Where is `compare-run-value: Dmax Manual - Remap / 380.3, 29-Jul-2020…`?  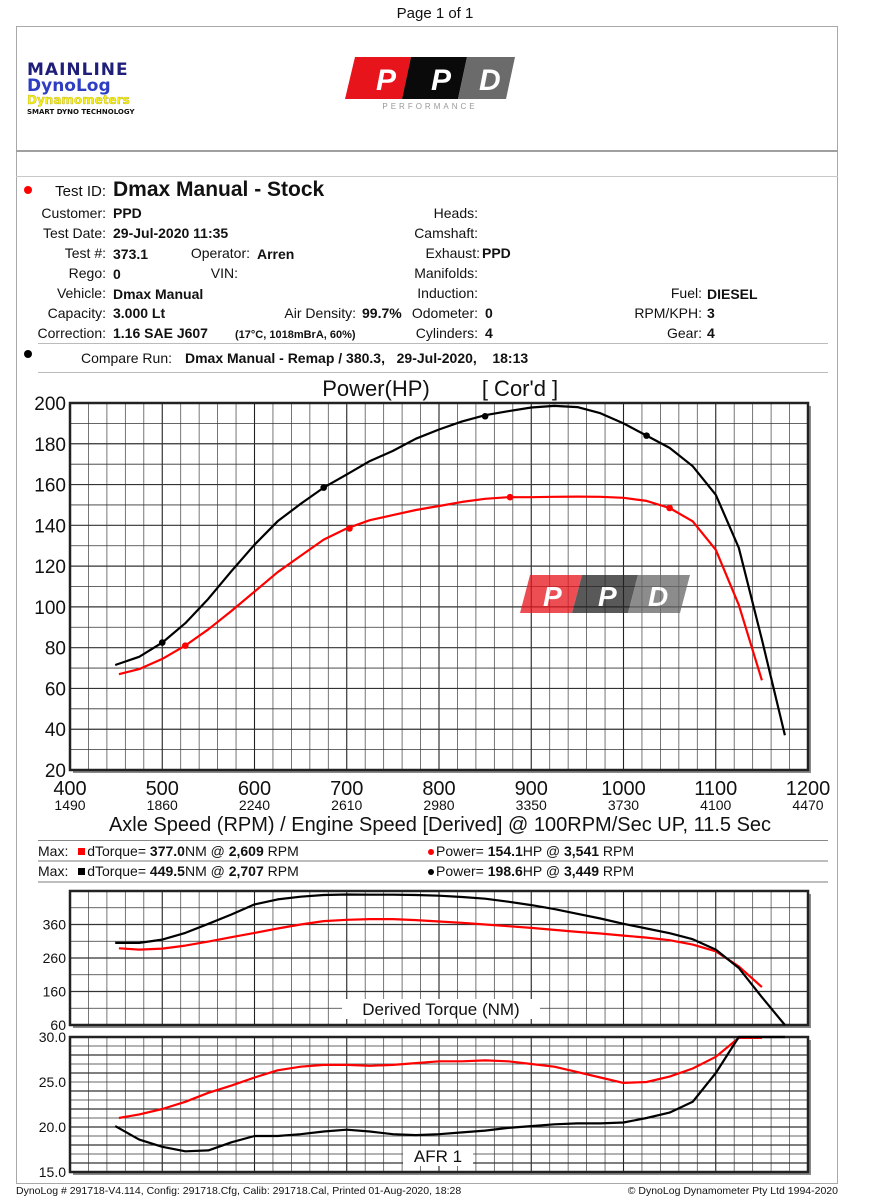 compare-run-value: Dmax Manual - Remap / 380.3, 29-Jul-2020… is located at coordinates (357, 358).